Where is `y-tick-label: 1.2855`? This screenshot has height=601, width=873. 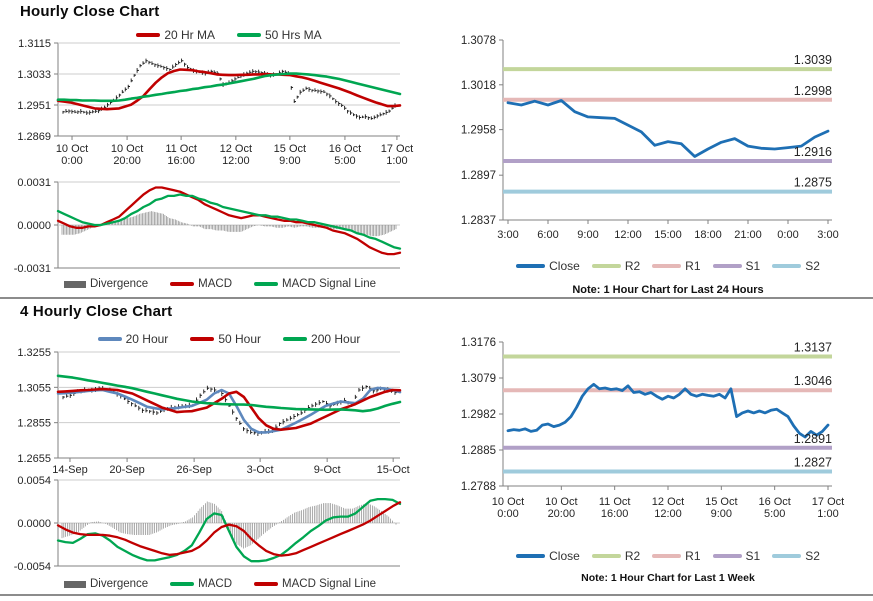
y-tick-label: 1.2855 is located at coordinates (34, 424).